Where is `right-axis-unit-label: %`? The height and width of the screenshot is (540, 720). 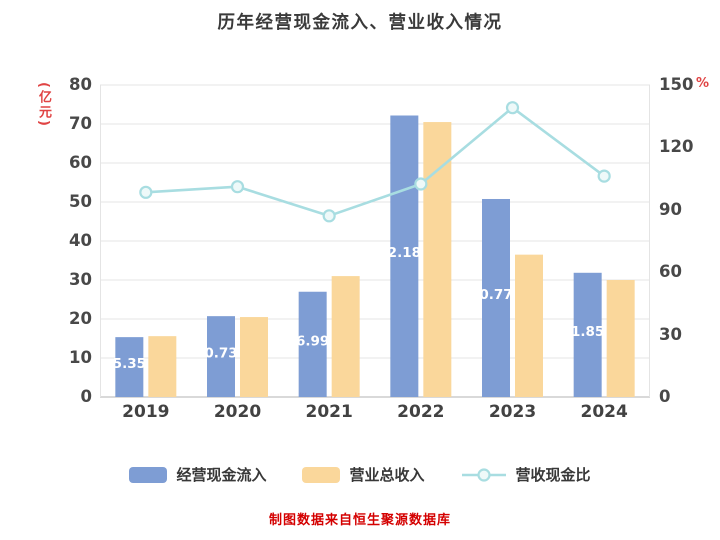
right-axis-unit-label: % is located at coordinates (703, 83).